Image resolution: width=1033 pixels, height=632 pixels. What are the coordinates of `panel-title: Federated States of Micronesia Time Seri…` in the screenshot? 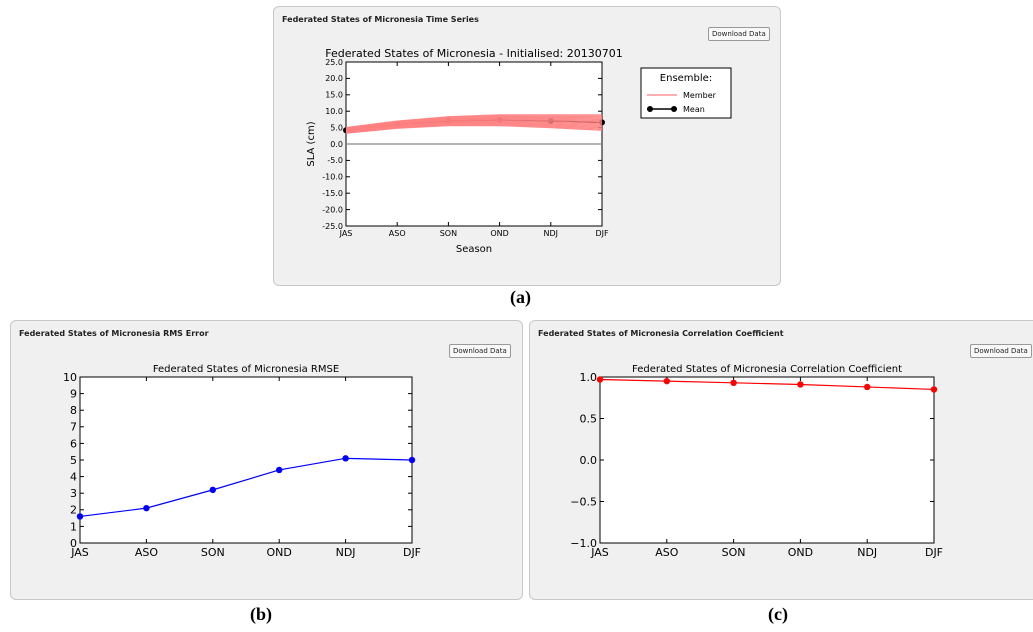 It's located at (380, 19).